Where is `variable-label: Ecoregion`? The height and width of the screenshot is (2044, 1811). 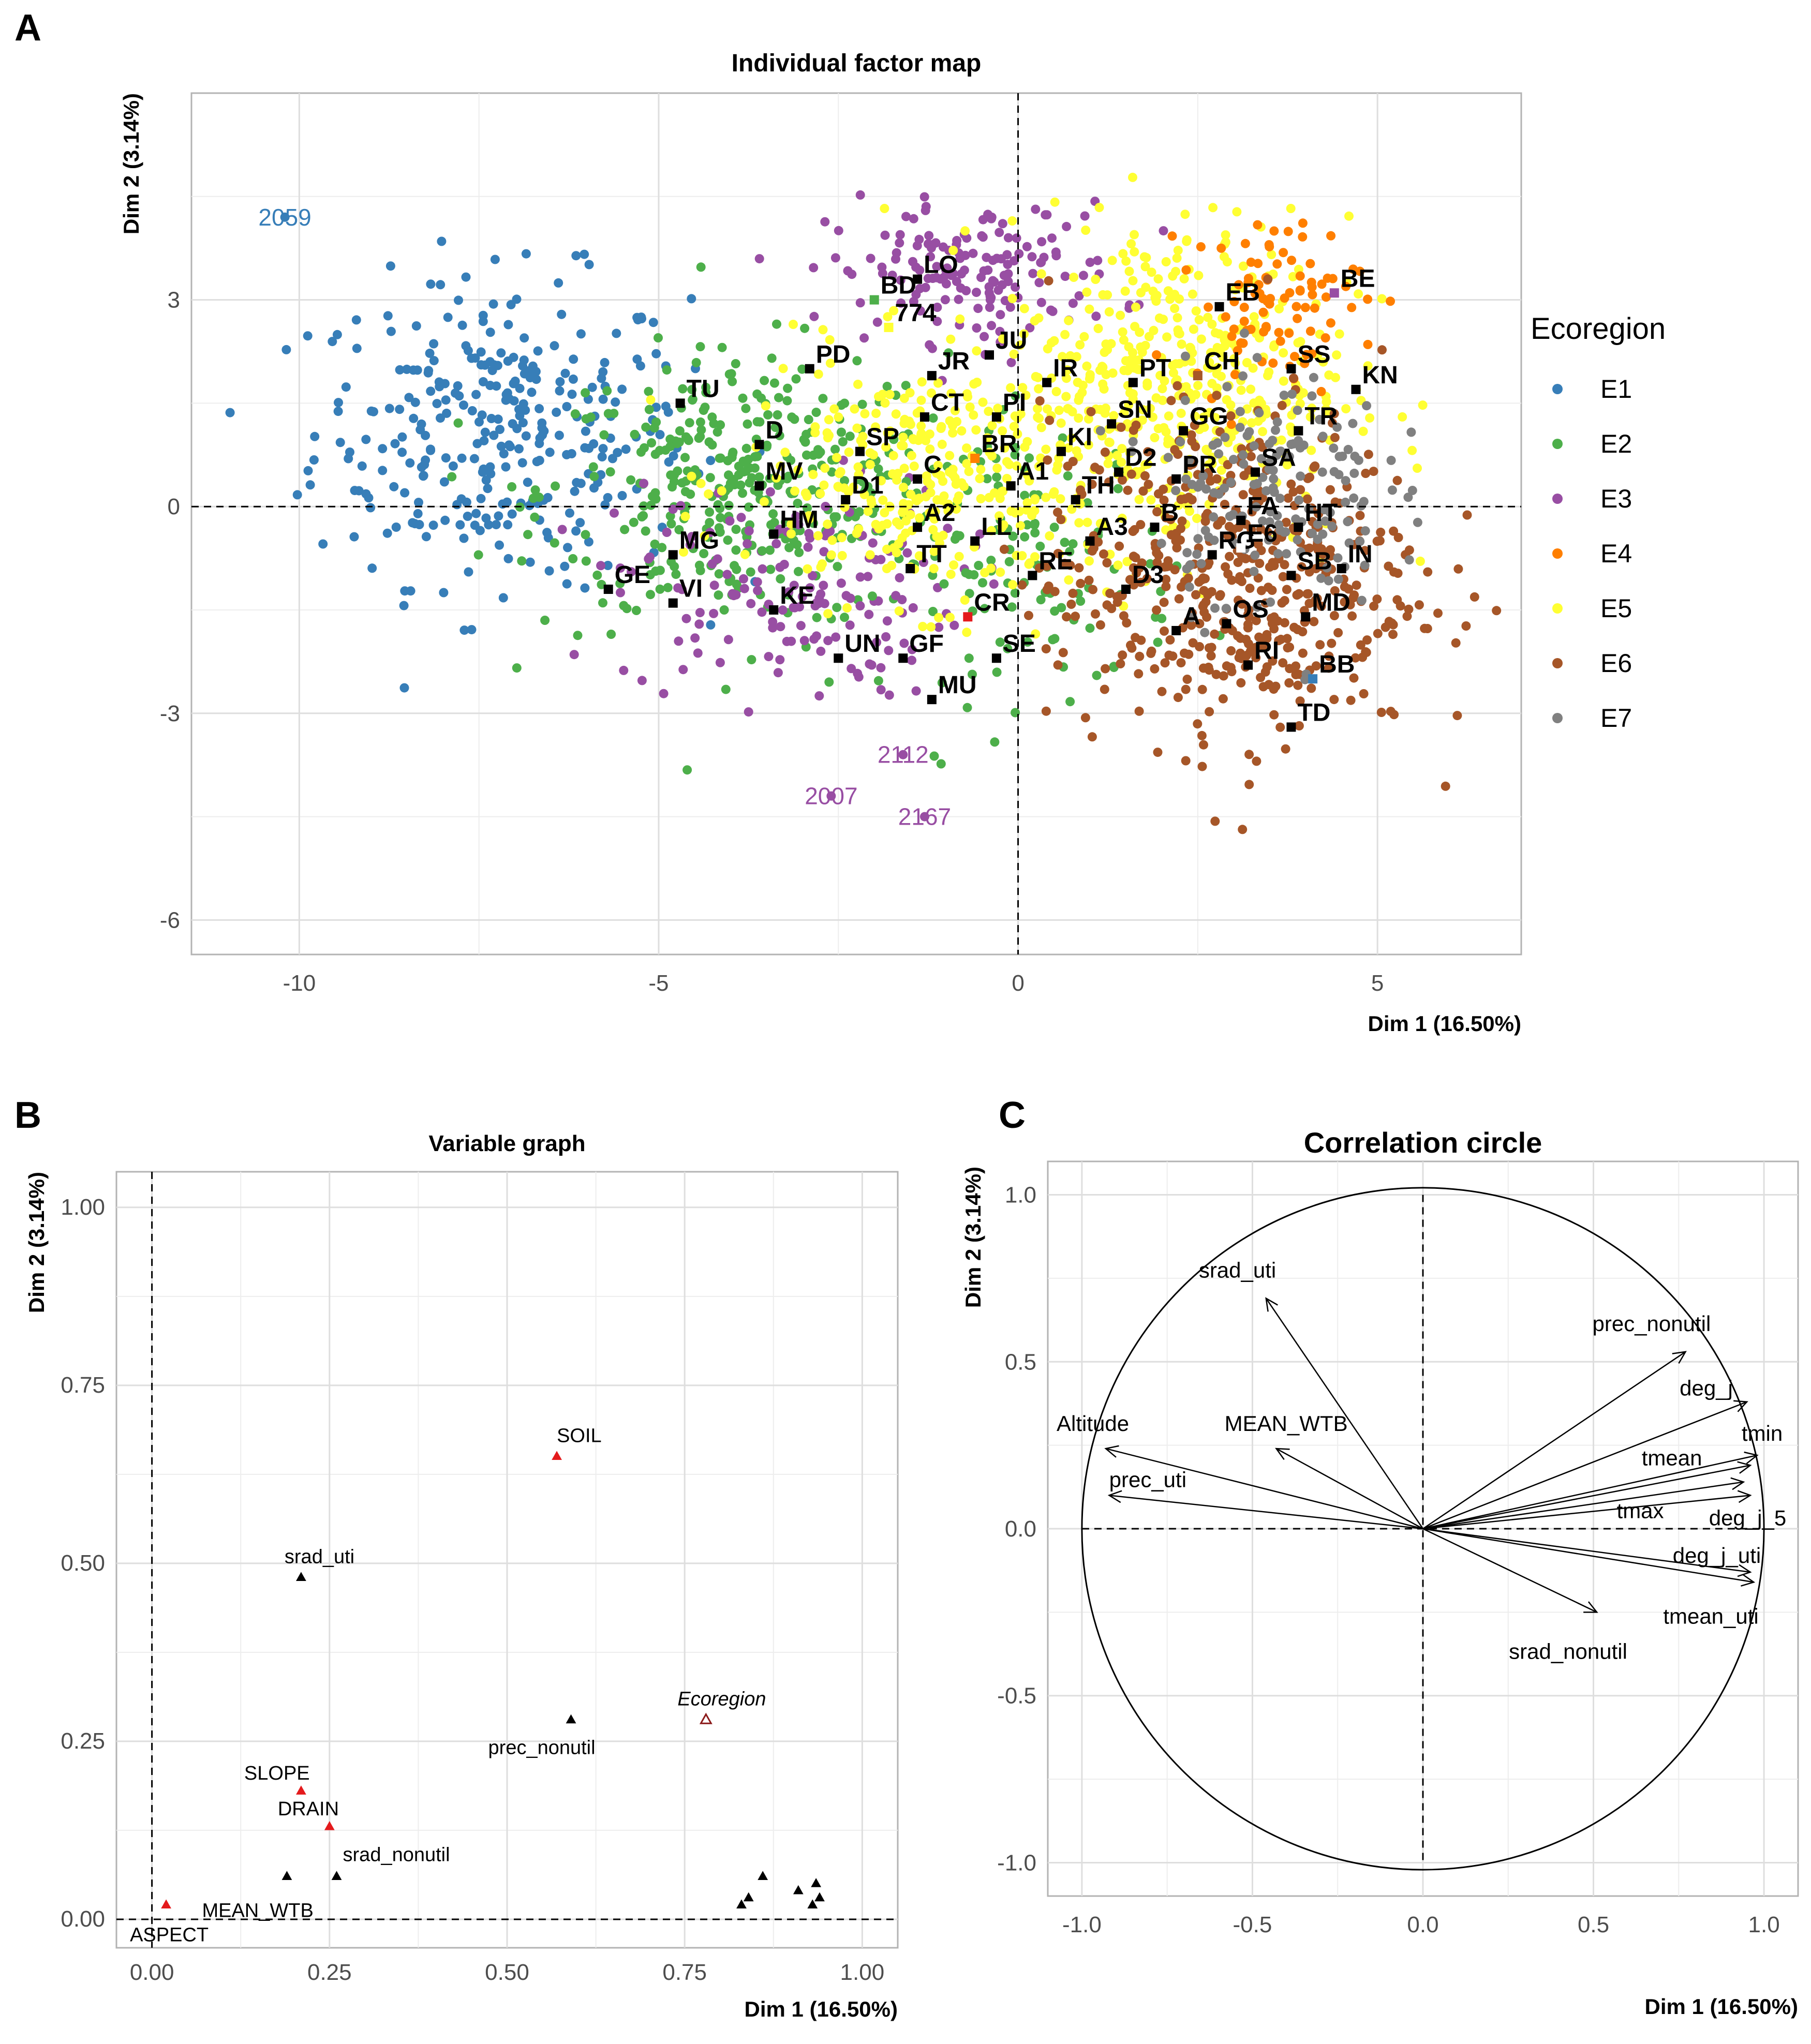 variable-label: Ecoregion is located at coordinates (721, 1699).